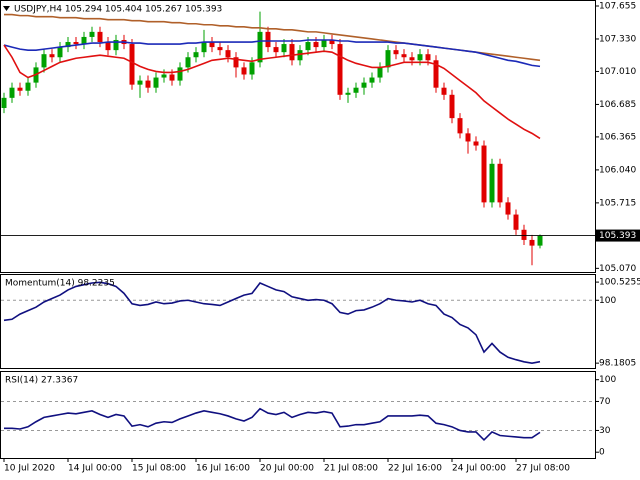  What do you see at coordinates (617, 269) in the screenshot?
I see `y-tick-label: 105.070` at bounding box center [617, 269].